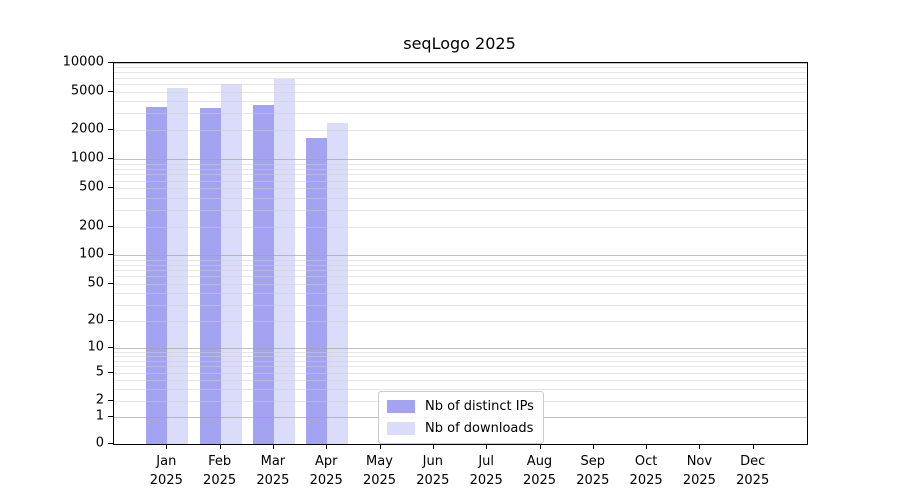 This screenshot has width=900, height=500. Describe the element at coordinates (479, 428) in the screenshot. I see `downloads-label: Nb of downloads` at that location.